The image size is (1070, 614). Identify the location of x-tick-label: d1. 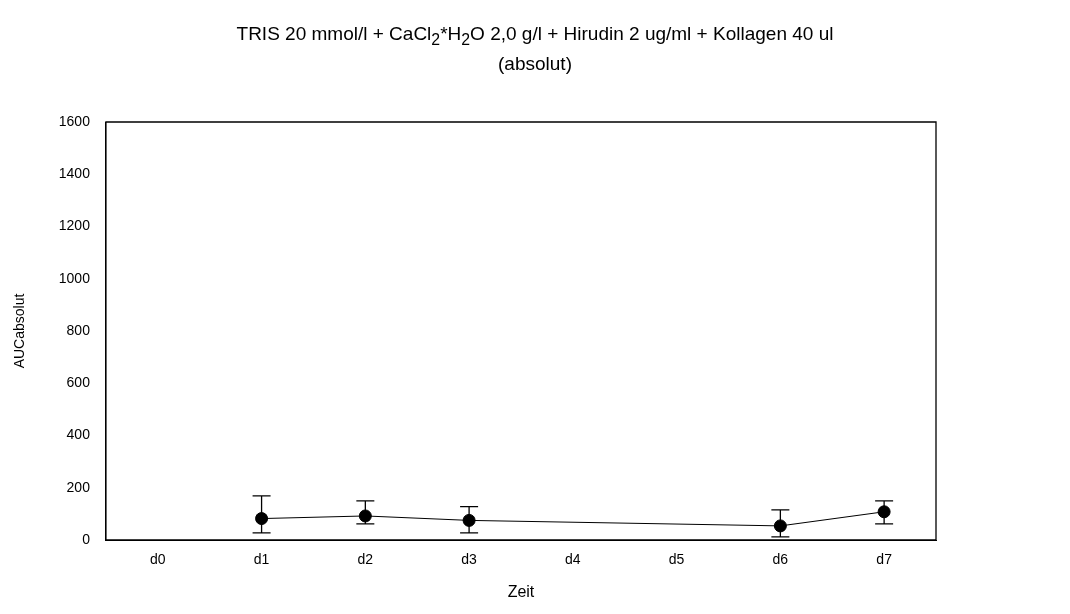
(261, 559).